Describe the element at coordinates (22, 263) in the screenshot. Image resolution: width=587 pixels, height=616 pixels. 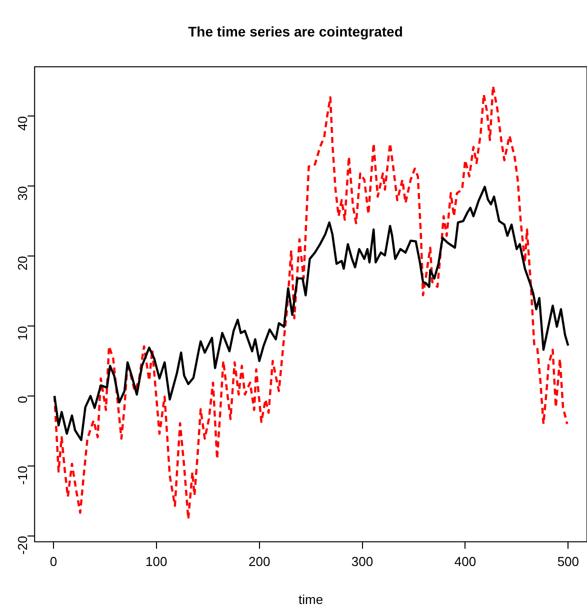
I see `y-tick-label: 20` at that location.